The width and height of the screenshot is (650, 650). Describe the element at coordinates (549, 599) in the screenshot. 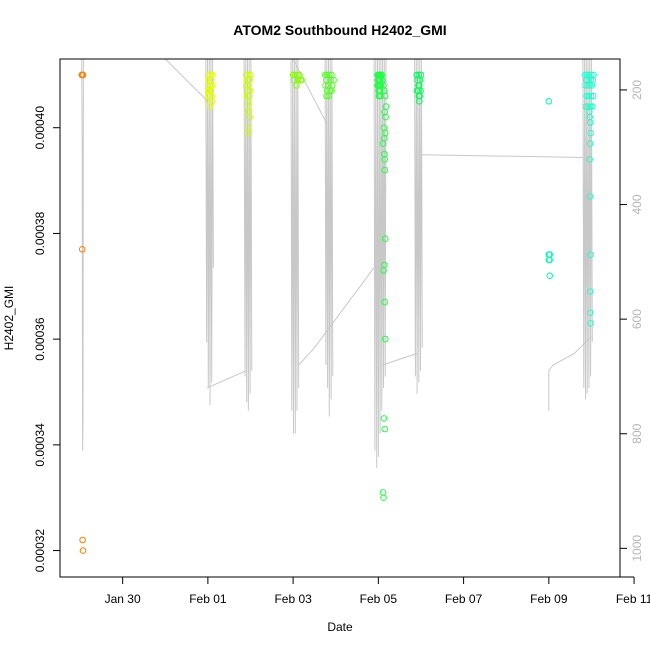

I see `x-tick-label: Feb 09` at that location.